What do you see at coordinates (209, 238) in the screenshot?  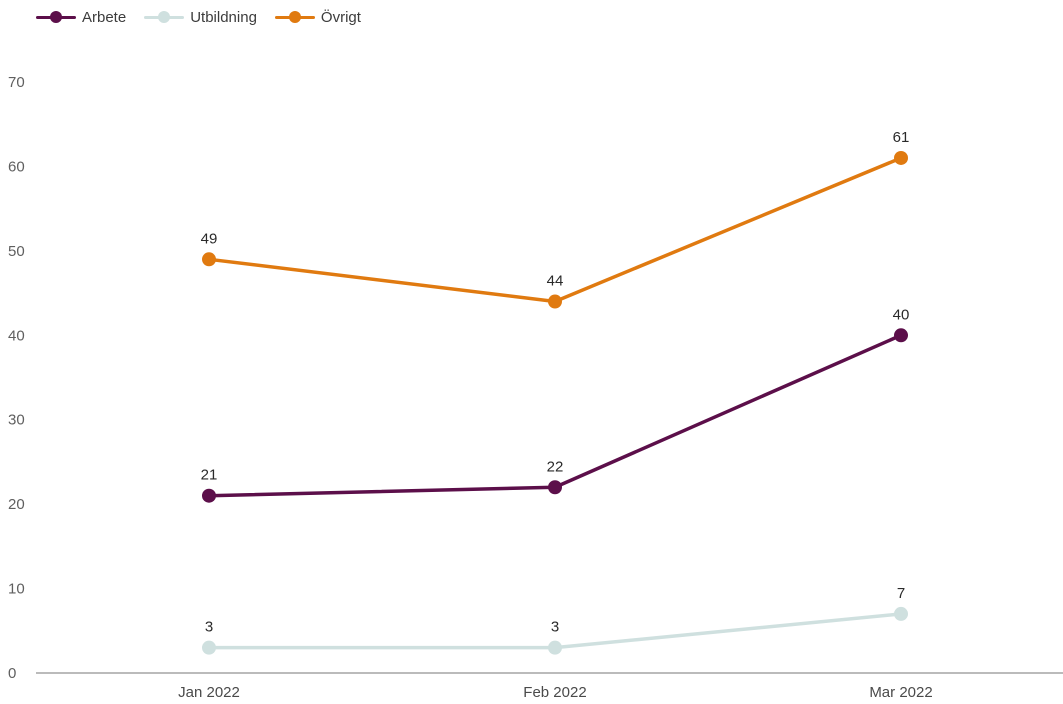 I see `data-label-vrigt: 49` at bounding box center [209, 238].